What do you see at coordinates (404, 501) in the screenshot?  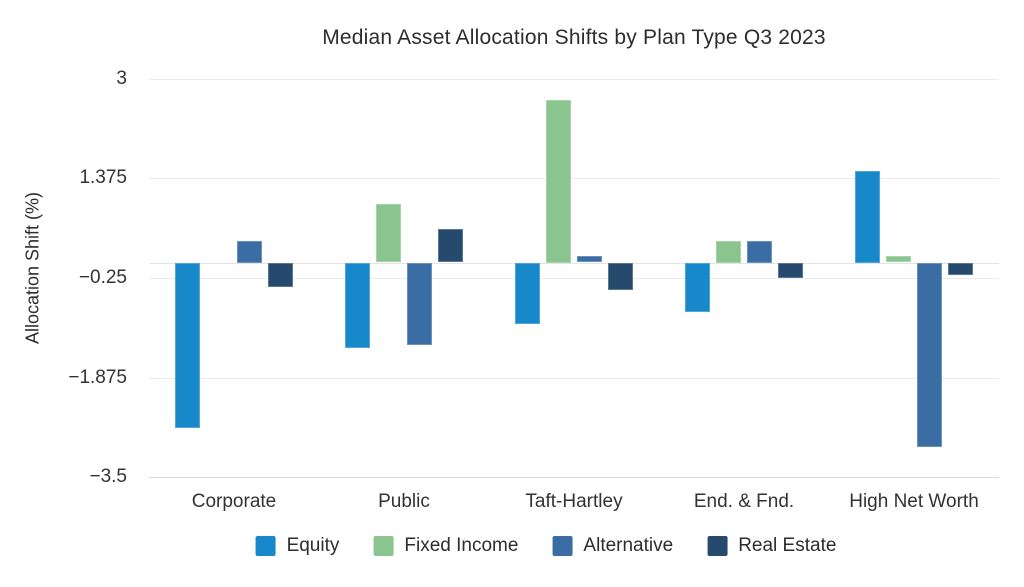 I see `x-tick-label: Public` at bounding box center [404, 501].